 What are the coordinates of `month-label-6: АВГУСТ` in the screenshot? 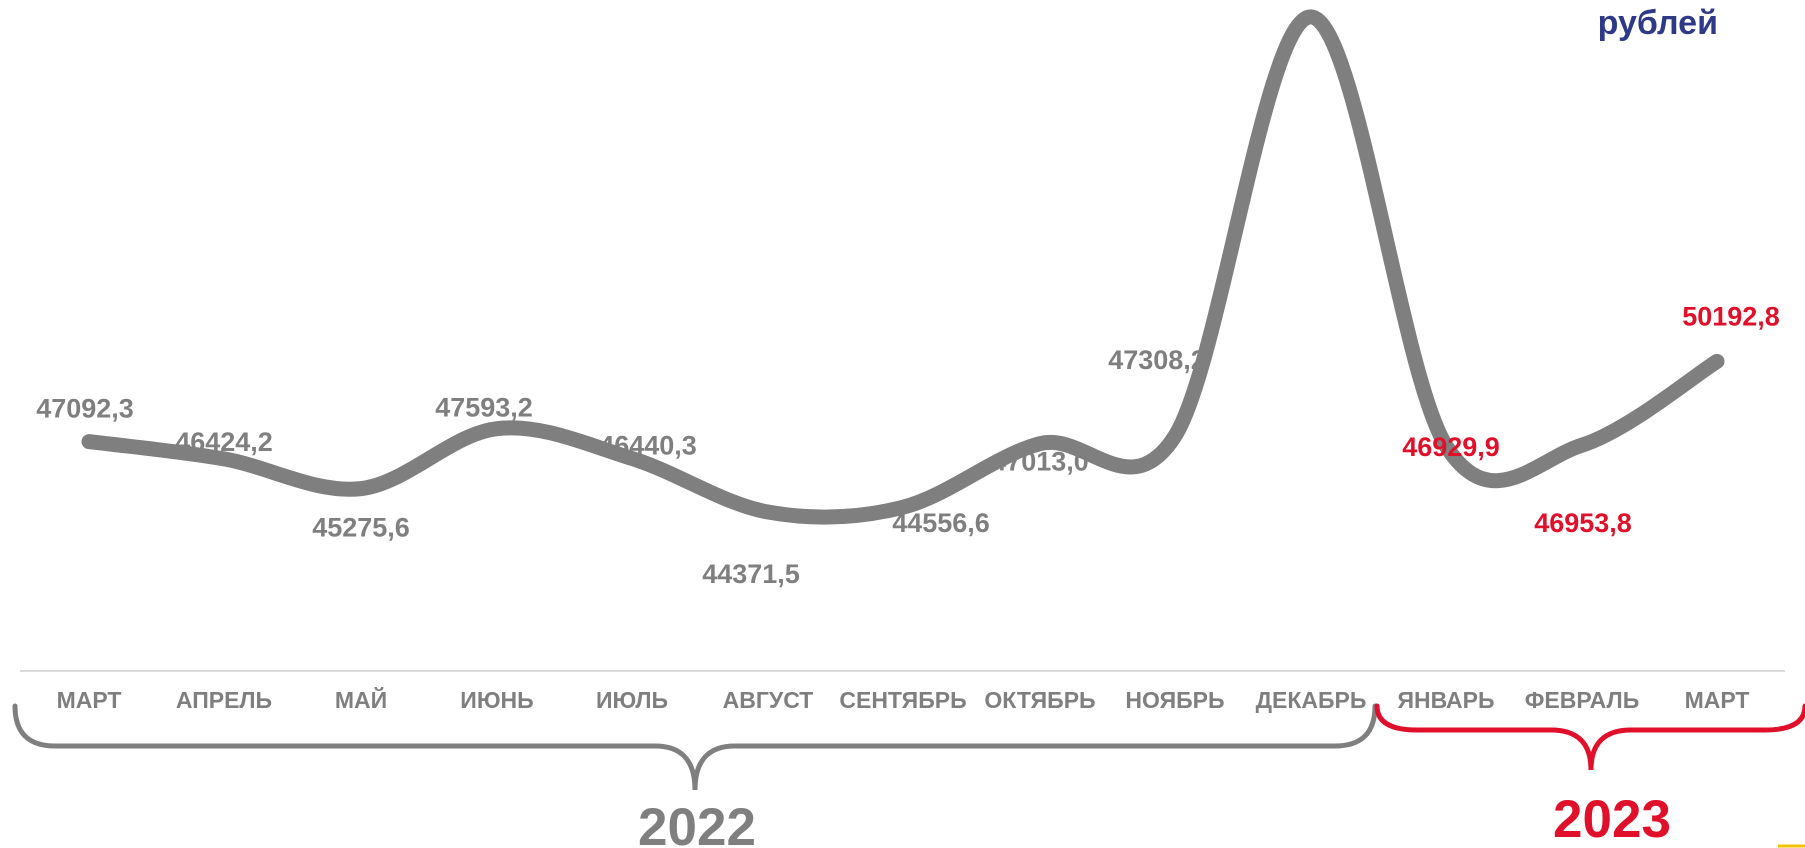 It's located at (768, 700).